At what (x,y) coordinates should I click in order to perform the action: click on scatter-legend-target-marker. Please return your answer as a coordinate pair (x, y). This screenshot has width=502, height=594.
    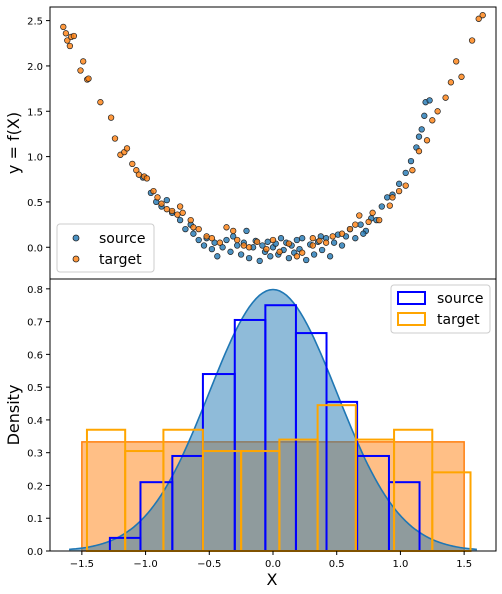
    Looking at the image, I should click on (76, 259).